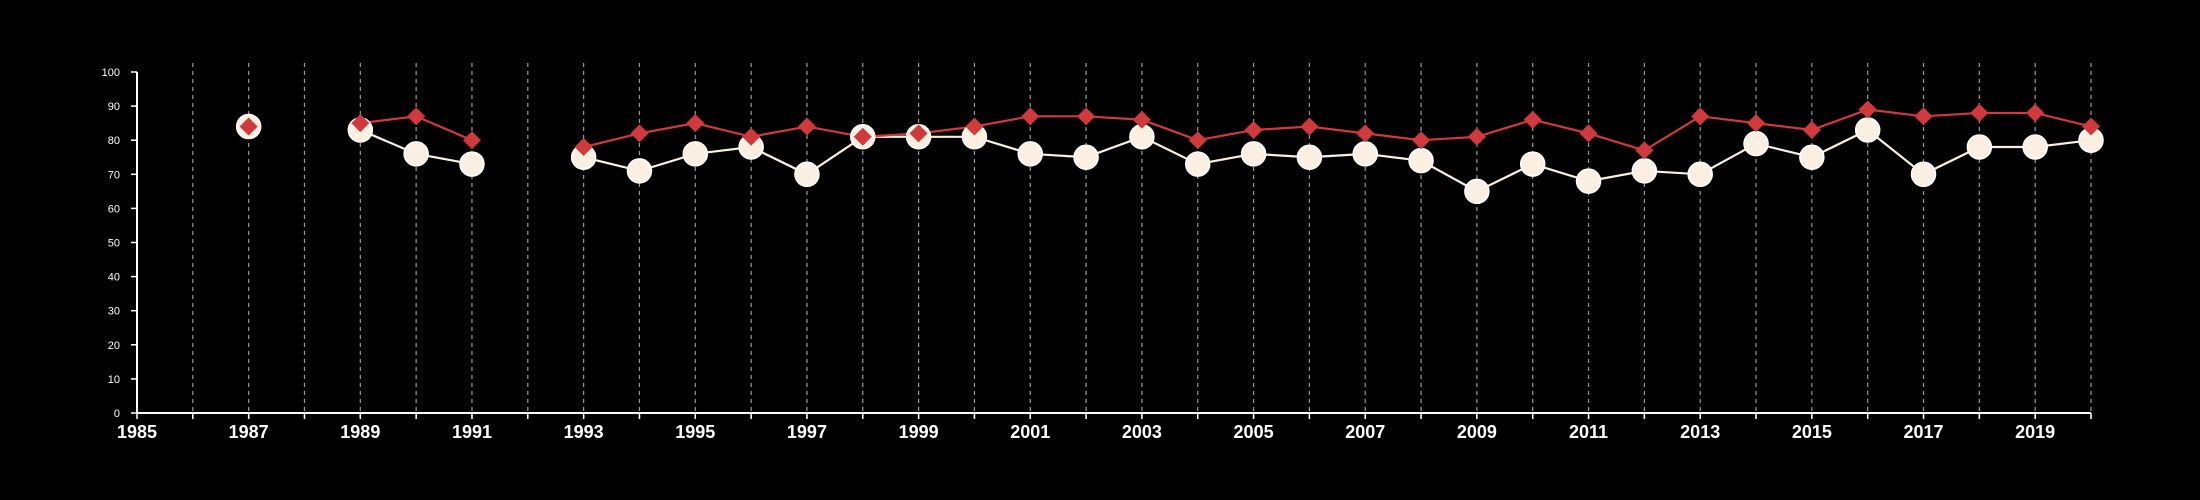 The height and width of the screenshot is (500, 2200). Describe the element at coordinates (1086, 116) in the screenshot. I see `point-diamond-2002` at that location.